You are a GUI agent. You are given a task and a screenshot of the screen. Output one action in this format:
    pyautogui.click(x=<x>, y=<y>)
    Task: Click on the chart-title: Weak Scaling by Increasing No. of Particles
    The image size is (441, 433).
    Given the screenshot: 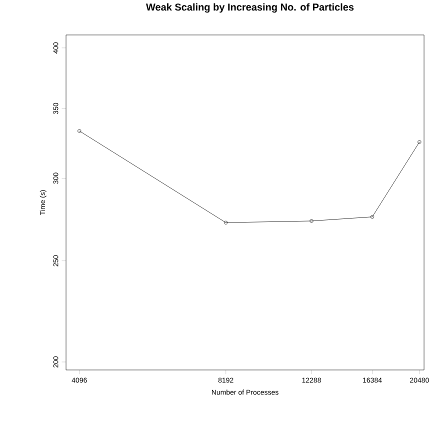 What is the action you would take?
    pyautogui.click(x=250, y=8)
    